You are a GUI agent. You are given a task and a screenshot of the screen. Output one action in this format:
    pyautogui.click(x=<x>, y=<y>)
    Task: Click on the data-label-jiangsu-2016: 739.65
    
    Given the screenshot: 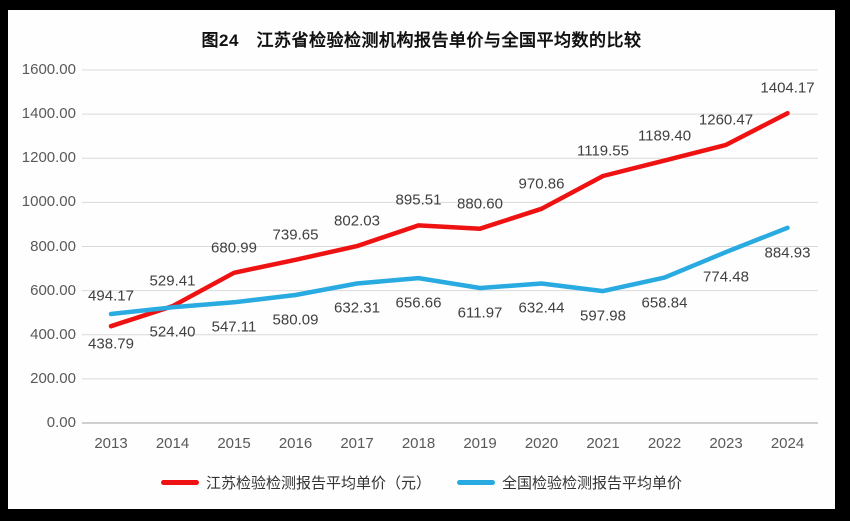 What is the action you would take?
    pyautogui.click(x=295, y=235)
    